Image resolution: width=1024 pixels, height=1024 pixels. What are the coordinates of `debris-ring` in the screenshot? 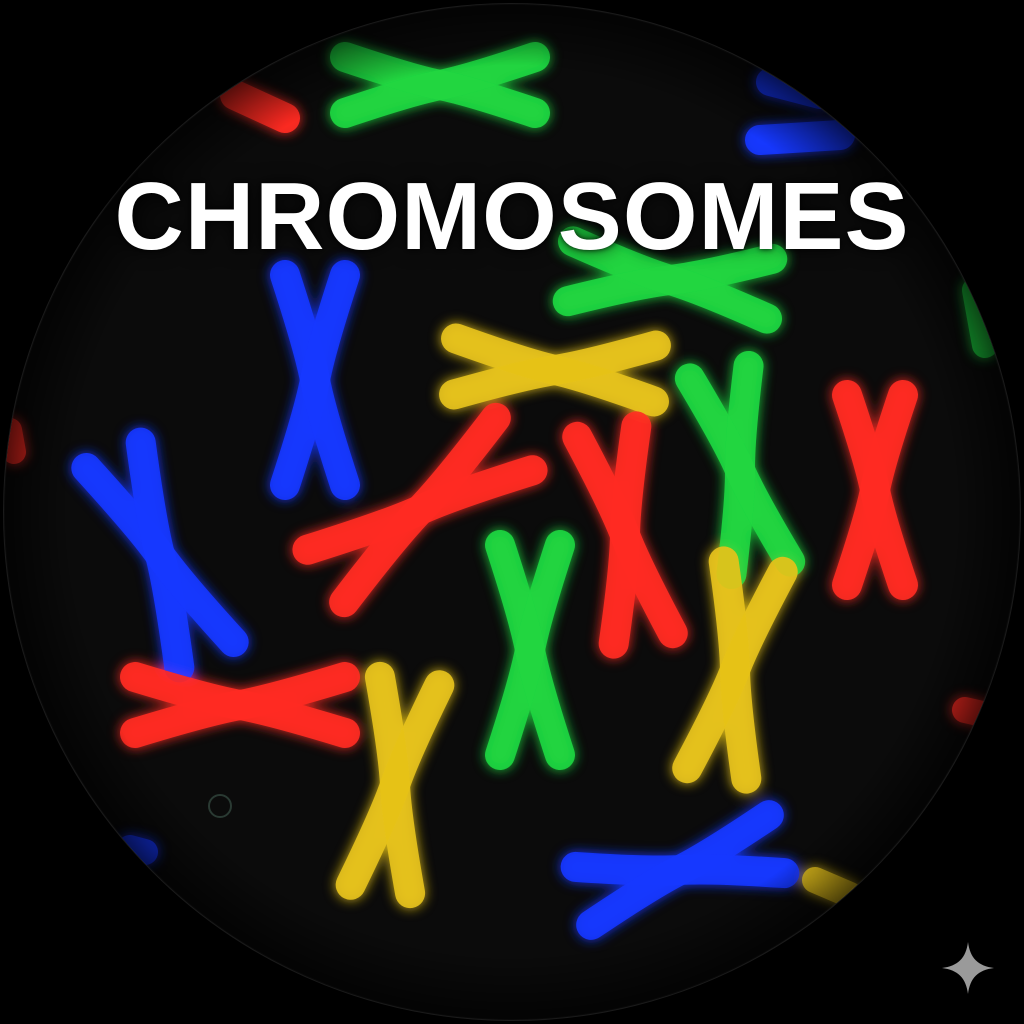 It's located at (220, 806).